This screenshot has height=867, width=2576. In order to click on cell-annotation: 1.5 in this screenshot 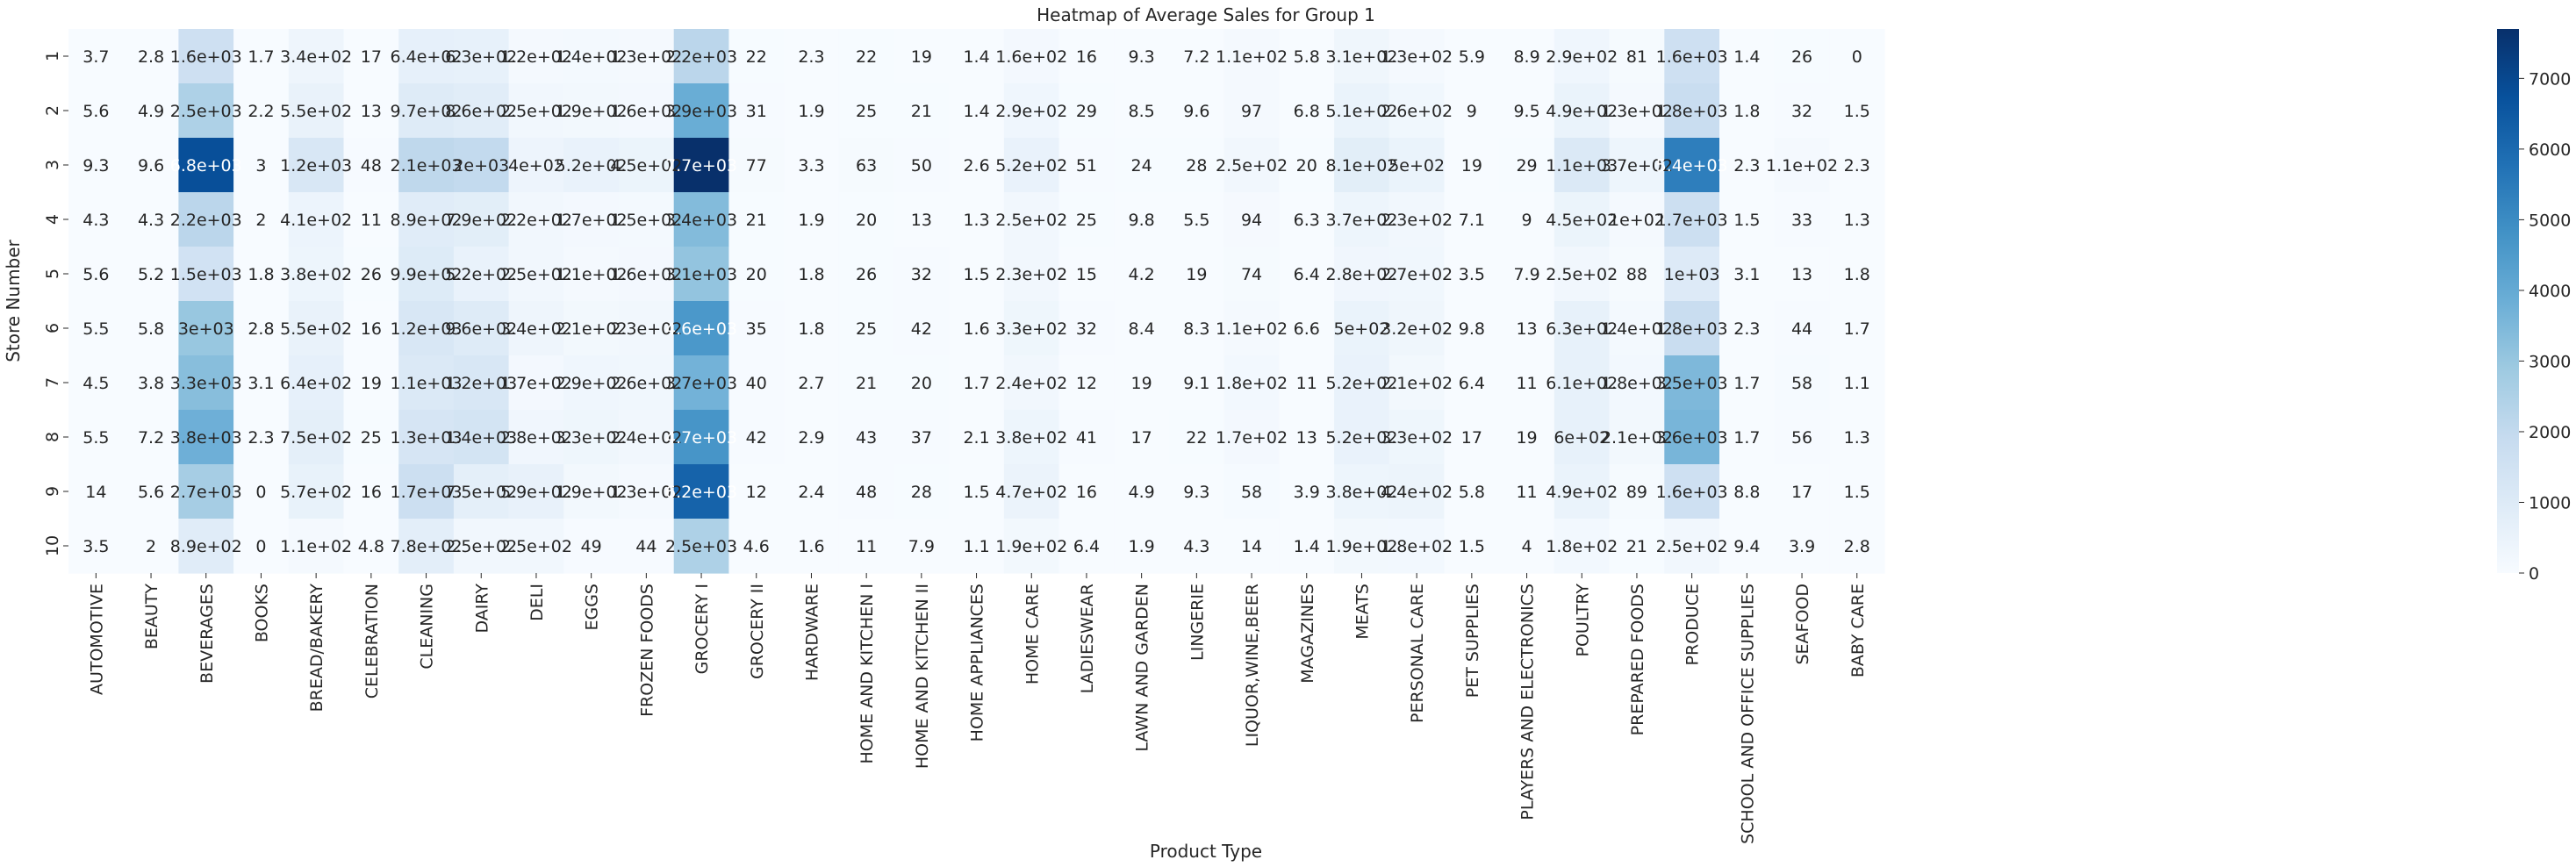, I will do `click(976, 275)`.